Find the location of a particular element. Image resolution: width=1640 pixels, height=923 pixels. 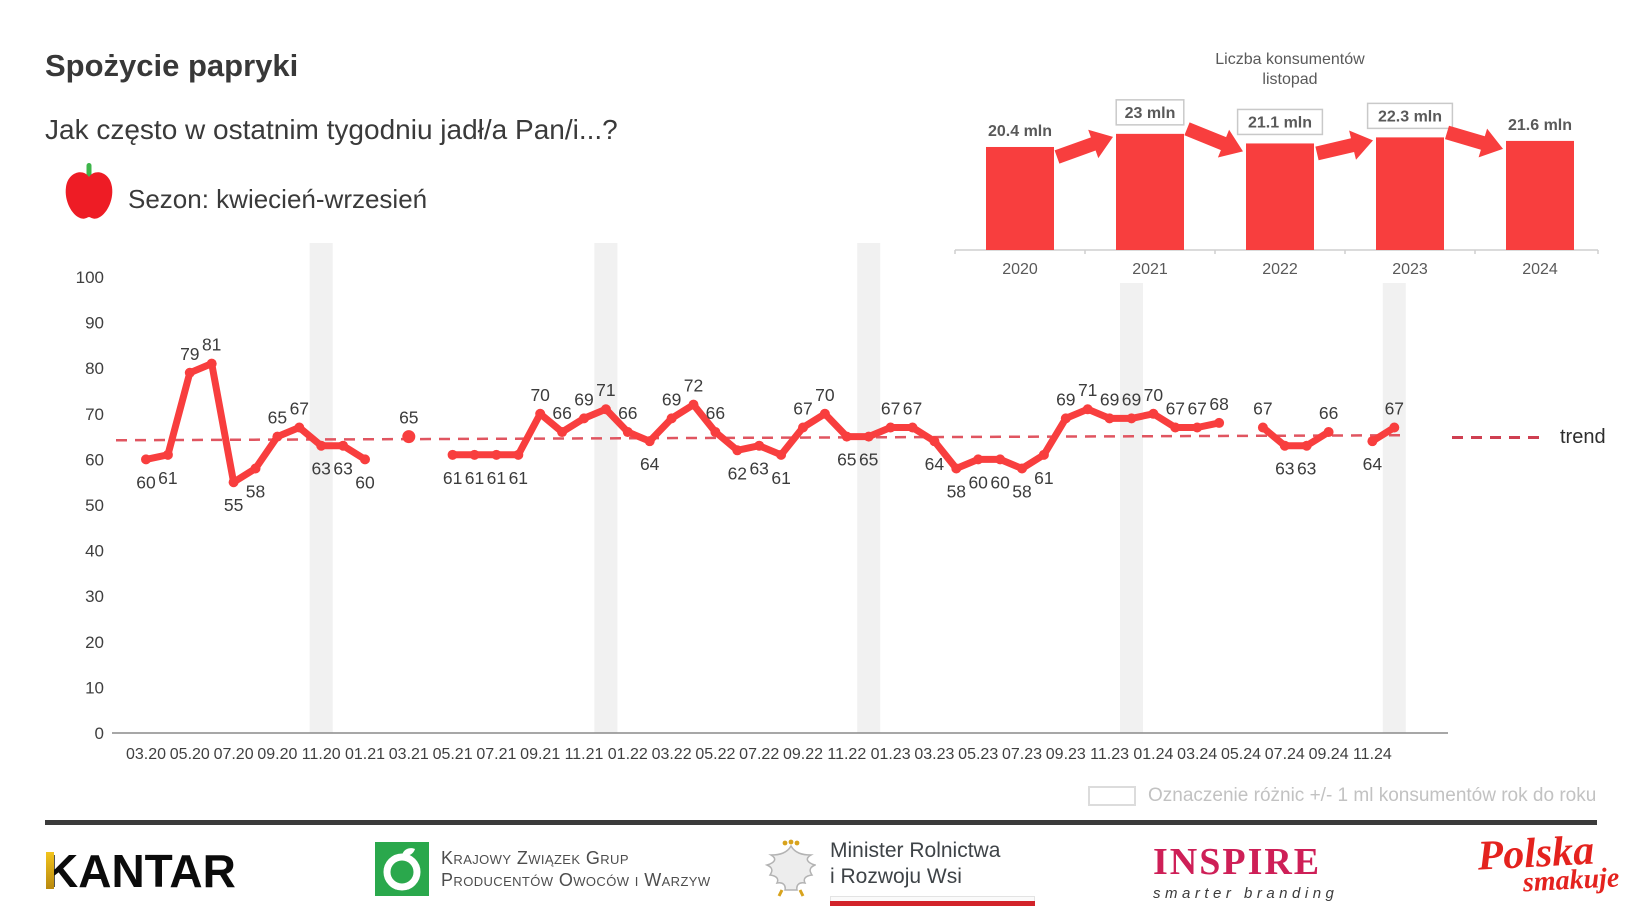

bar-year-label: 2022 is located at coordinates (1280, 269).